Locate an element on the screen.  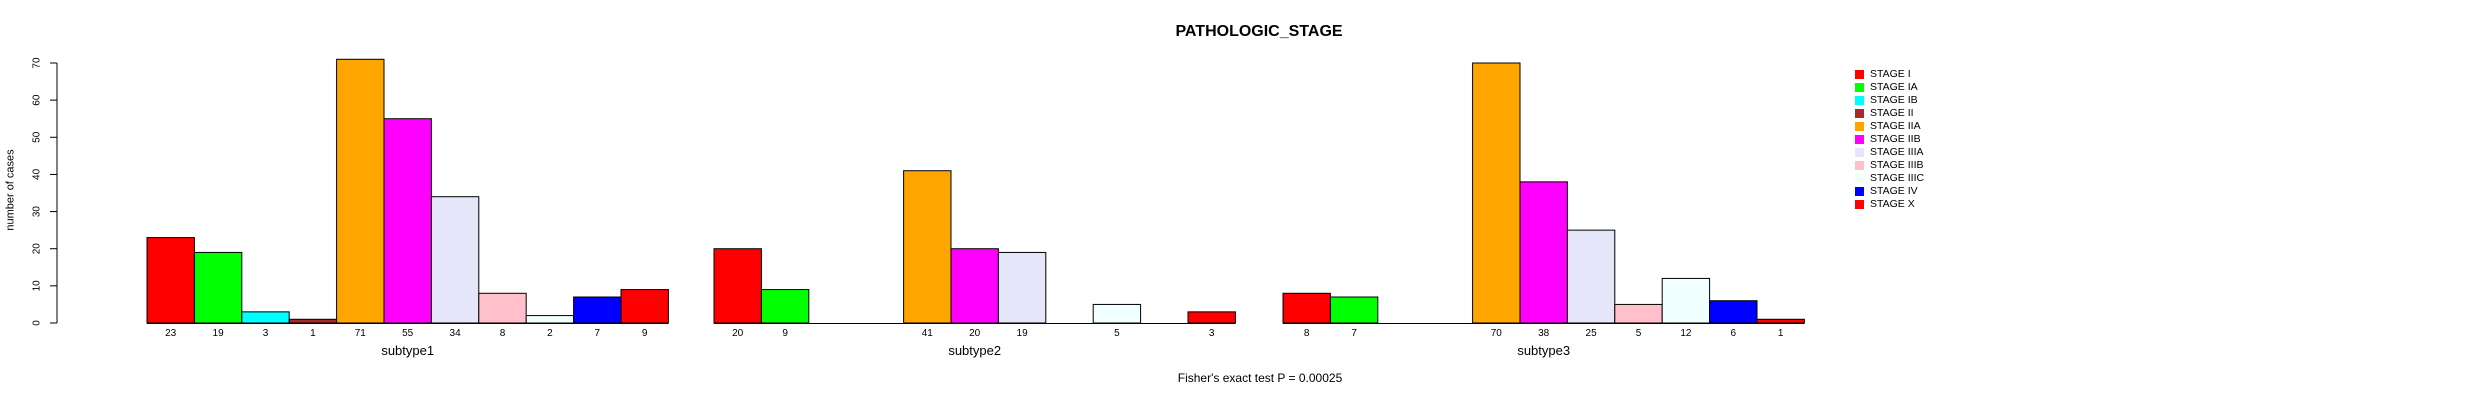
legend-label: STAGE IA is located at coordinates (1894, 87).